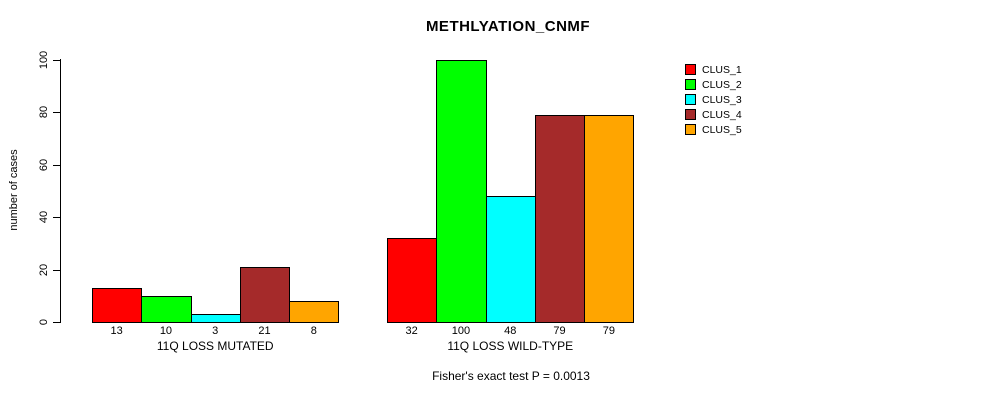 This screenshot has width=990, height=400. Describe the element at coordinates (313, 331) in the screenshot. I see `bar-value-label: 8` at that location.